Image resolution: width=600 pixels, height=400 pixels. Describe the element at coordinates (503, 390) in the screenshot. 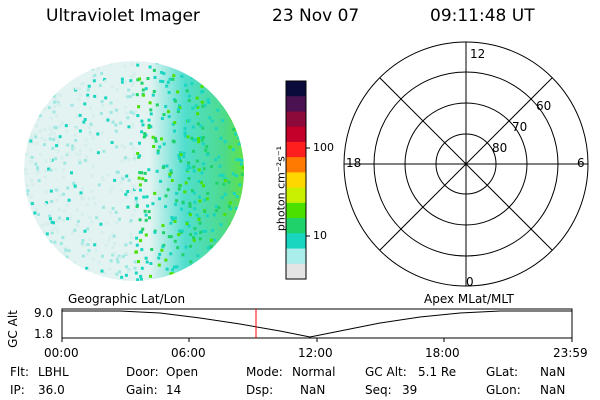

I see `glon-label: GLon:` at that location.